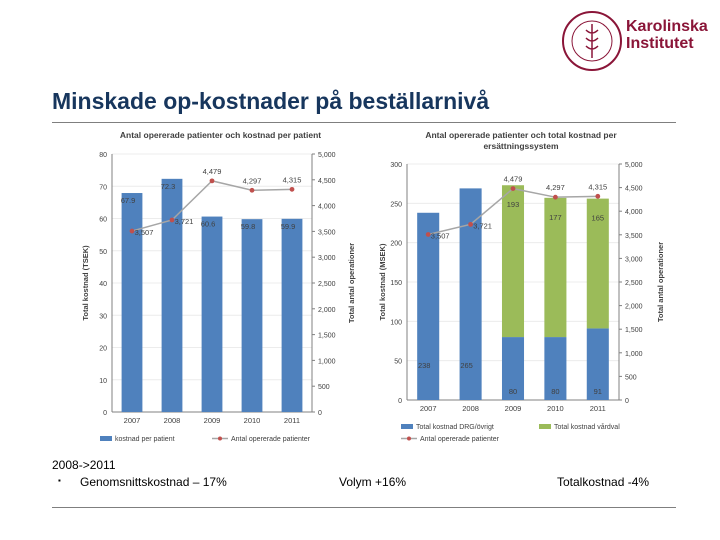  What do you see at coordinates (132, 420) in the screenshot?
I see `x-tick-label: 2007` at bounding box center [132, 420].